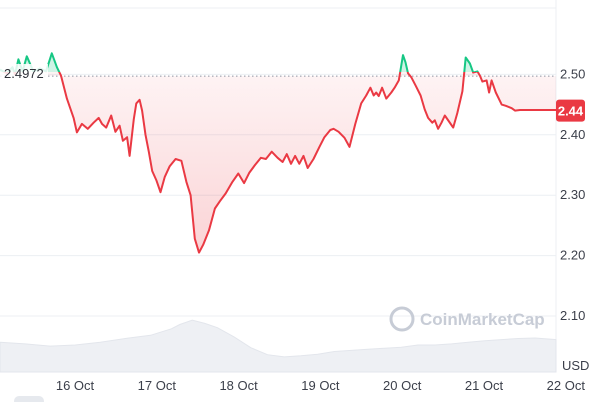 Image resolution: width=600 pixels, height=402 pixels. Describe the element at coordinates (572, 73) in the screenshot. I see `y-tick-label: 2.50` at that location.